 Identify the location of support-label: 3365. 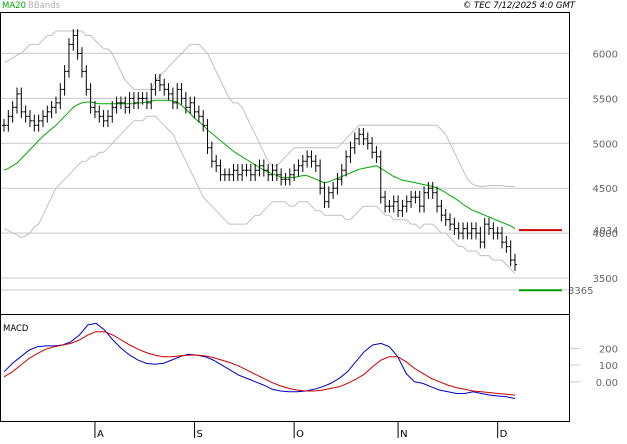
(580, 291).